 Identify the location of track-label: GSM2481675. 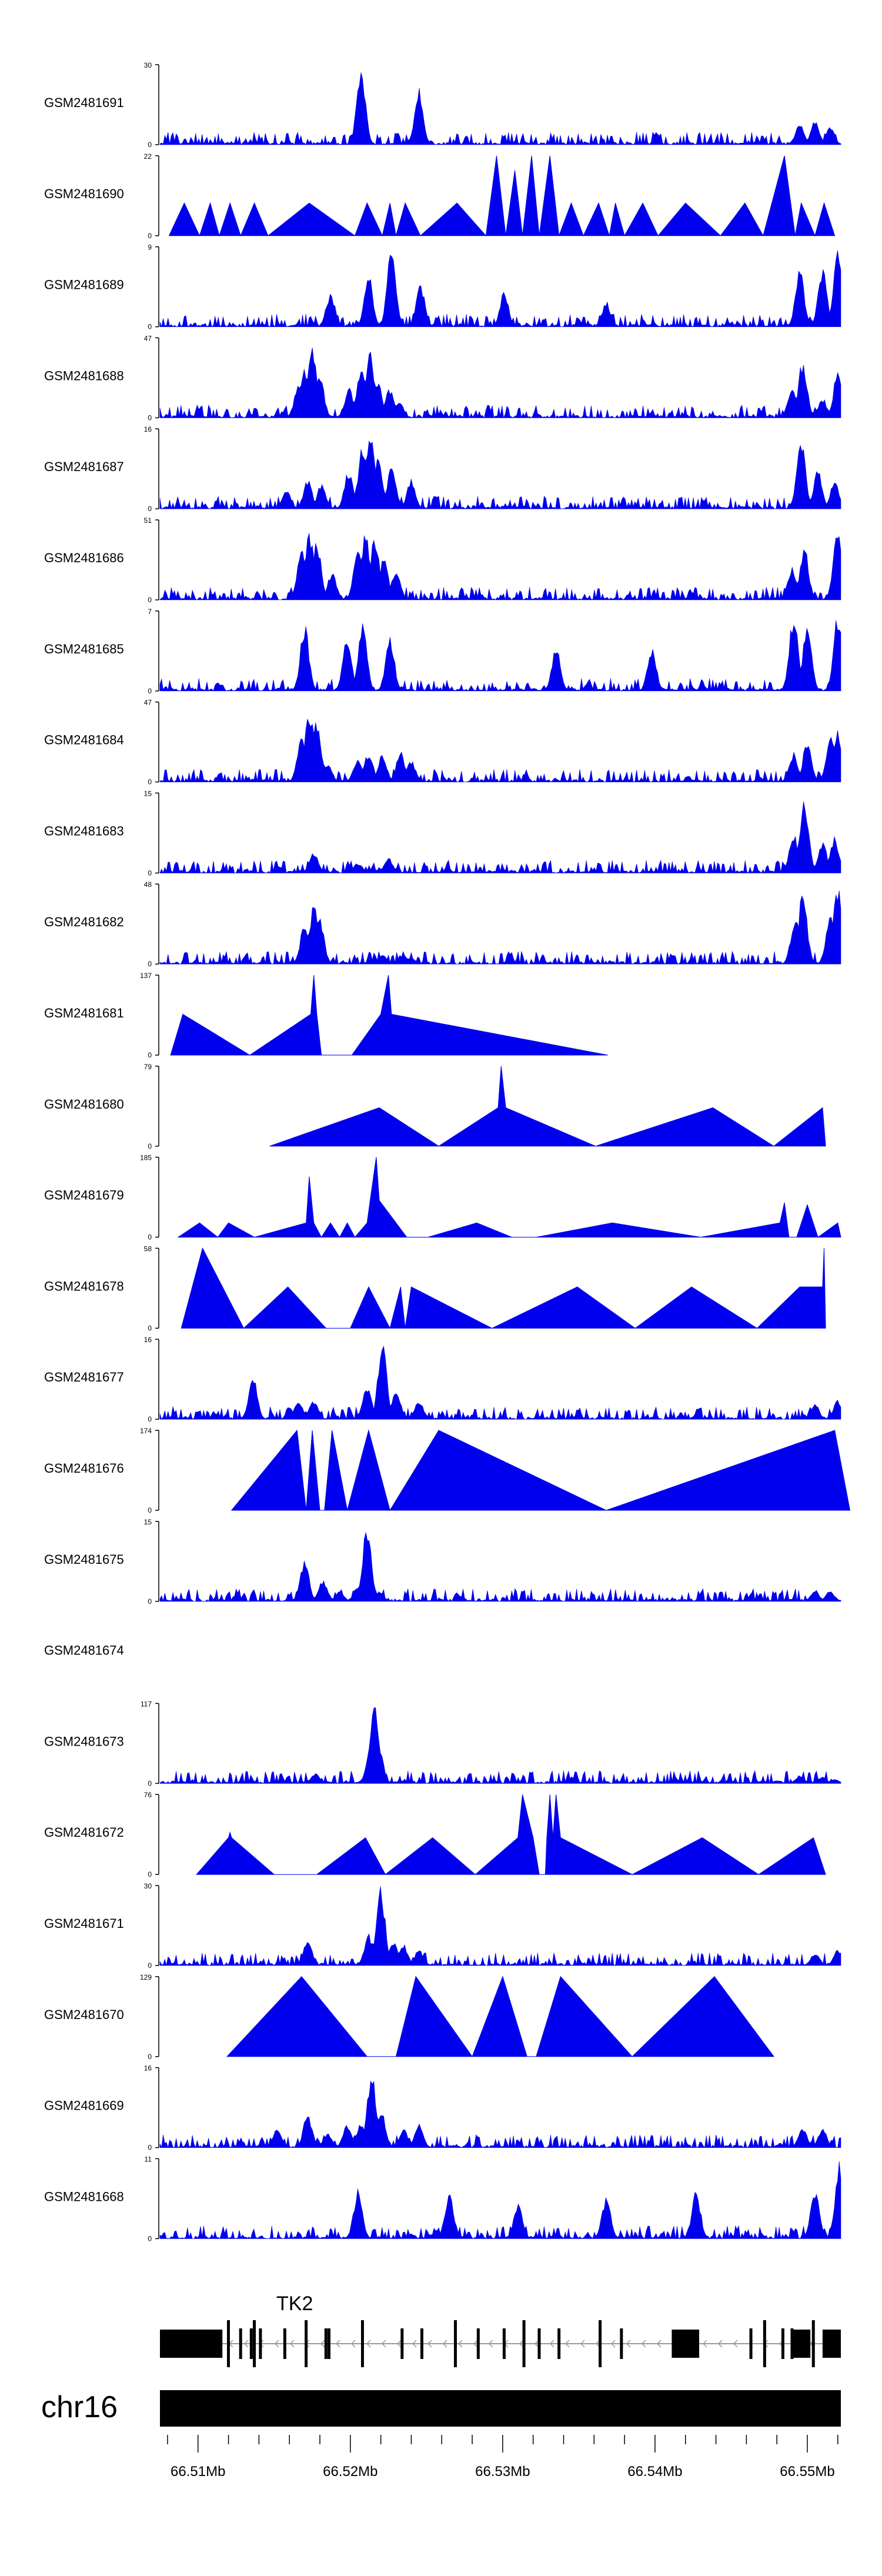
(84, 1559).